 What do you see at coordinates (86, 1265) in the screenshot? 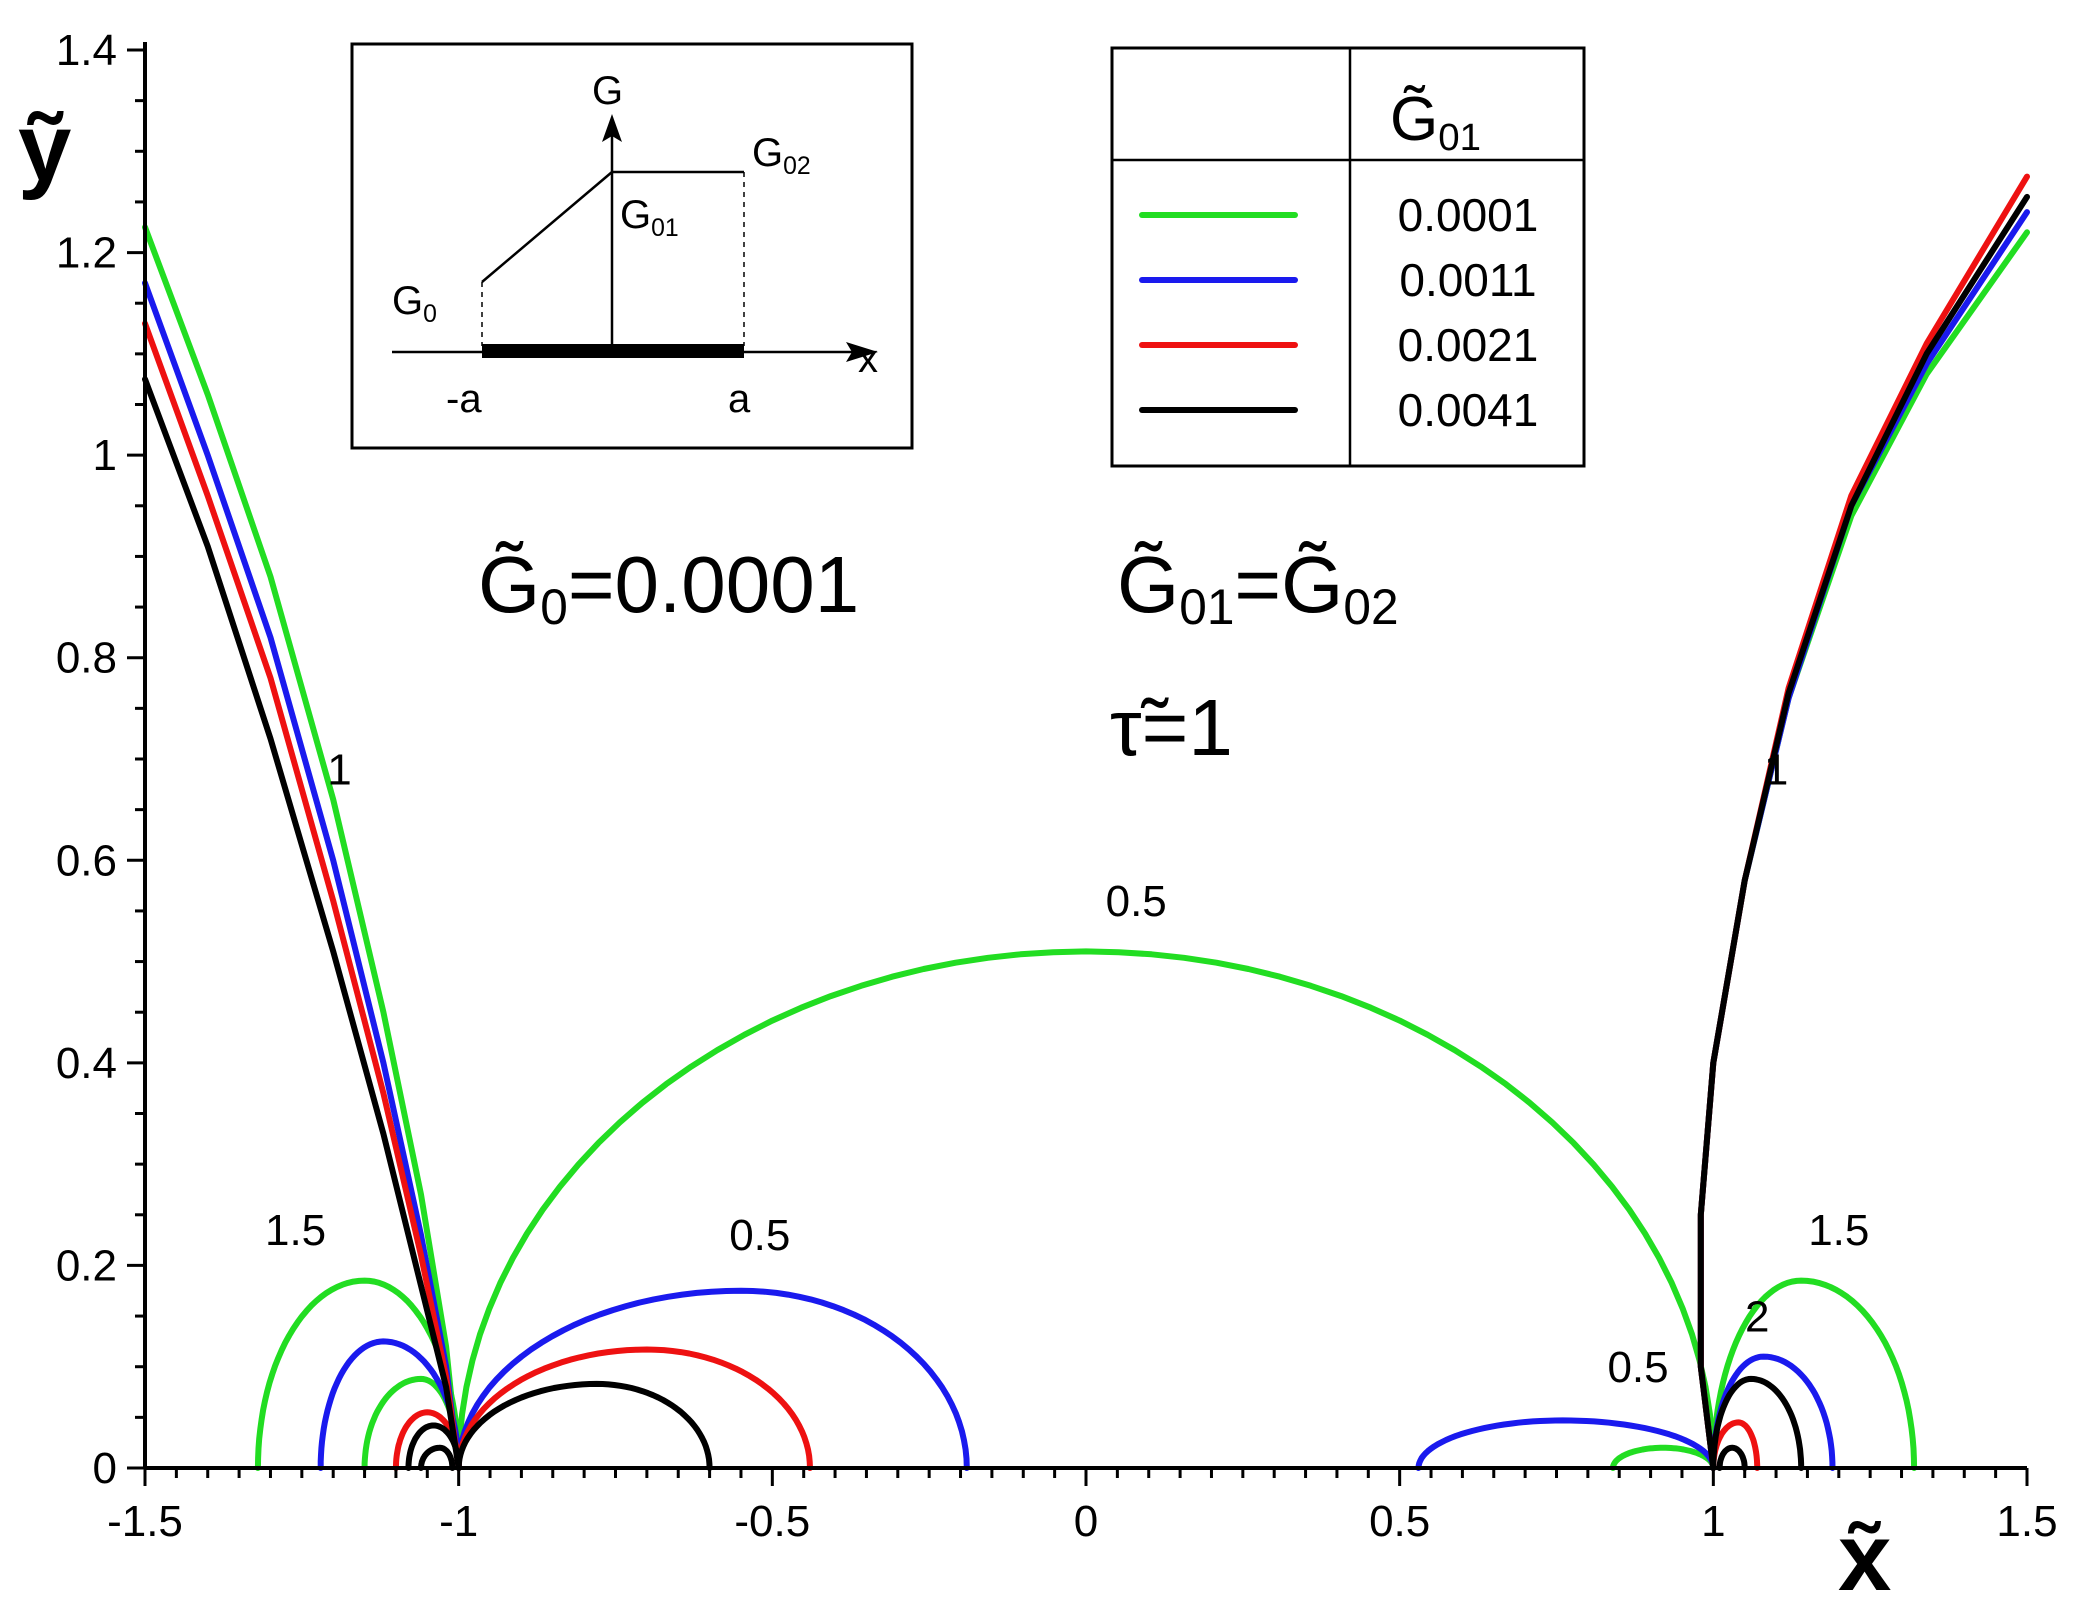
I see `y-tick-label: 0.2` at bounding box center [86, 1265].